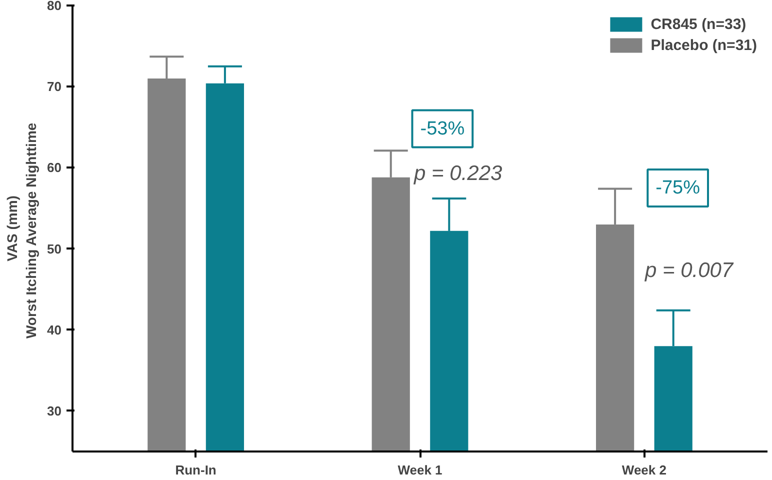 The height and width of the screenshot is (480, 772). I want to click on x-tick-label: Week 2, so click(644, 470).